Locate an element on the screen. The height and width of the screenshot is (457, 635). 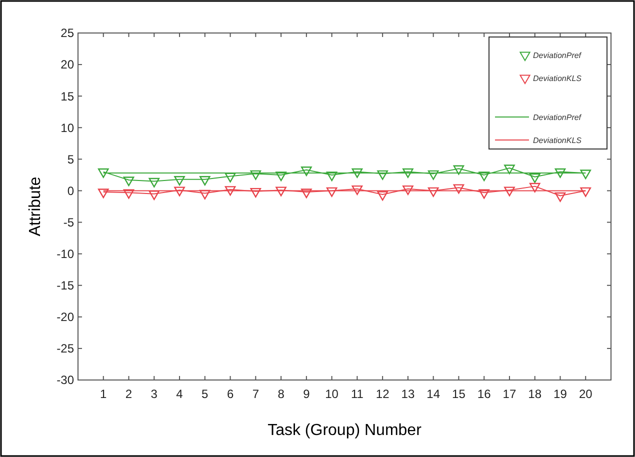
x-tick-label: 8 is located at coordinates (281, 394).